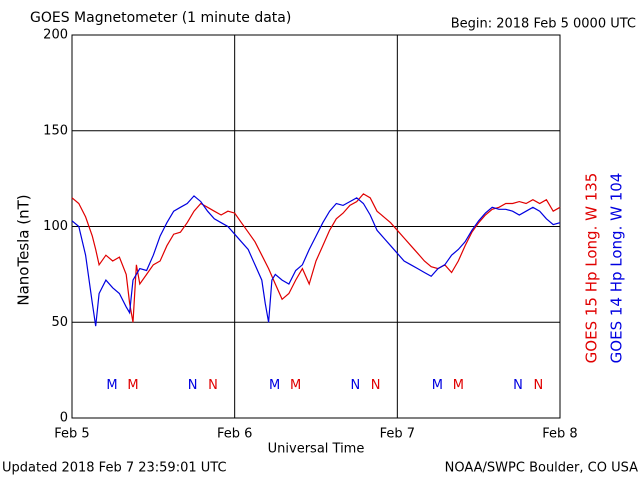 The width and height of the screenshot is (640, 480). What do you see at coordinates (55, 130) in the screenshot?
I see `y-tick-label: 150` at bounding box center [55, 130].